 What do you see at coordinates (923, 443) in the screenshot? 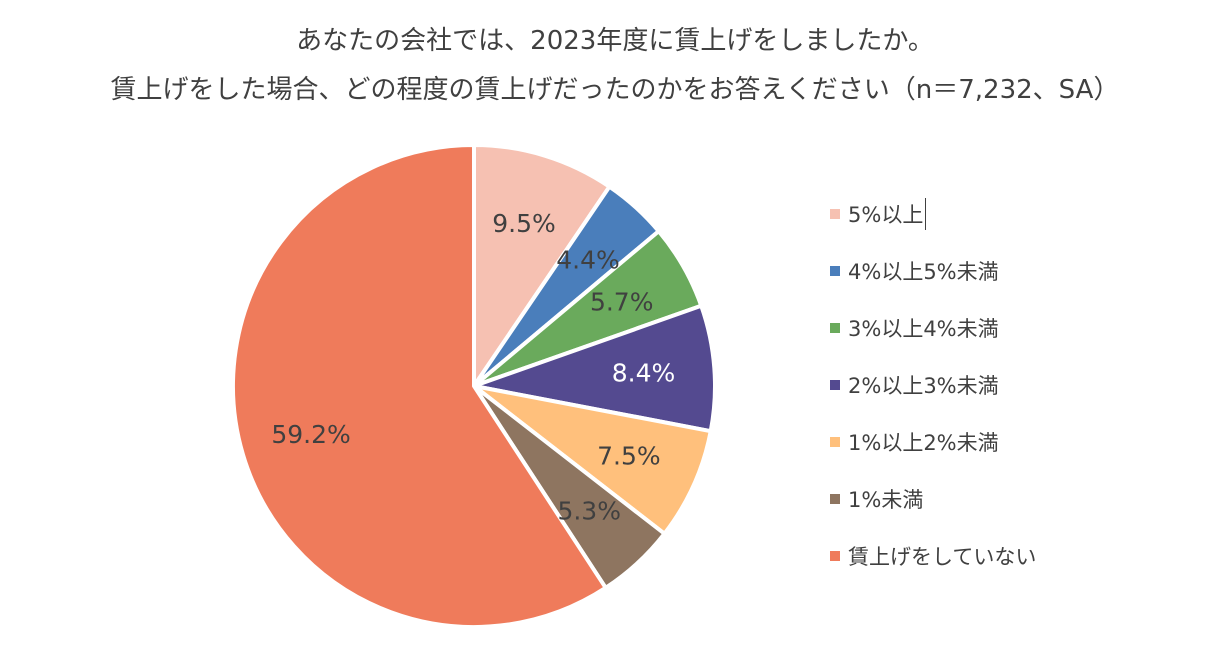
I see `legend-label: 1%以上2%未満` at bounding box center [923, 443].